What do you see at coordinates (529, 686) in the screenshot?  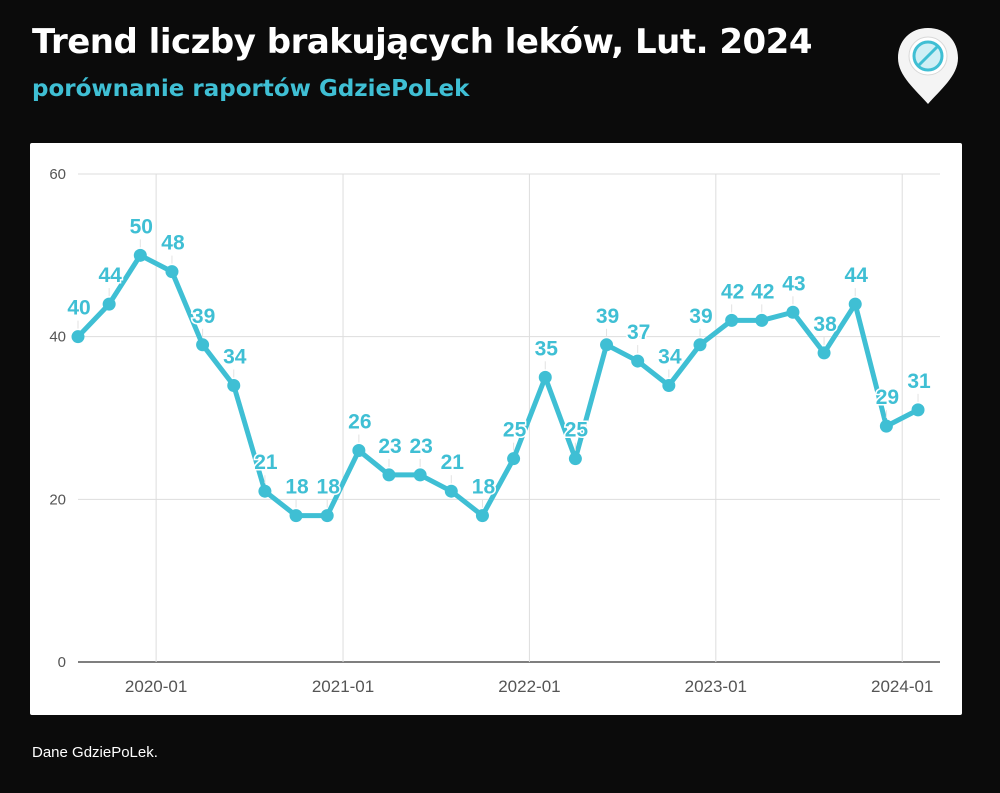 I see `x-tick-label: 2022-01` at bounding box center [529, 686].